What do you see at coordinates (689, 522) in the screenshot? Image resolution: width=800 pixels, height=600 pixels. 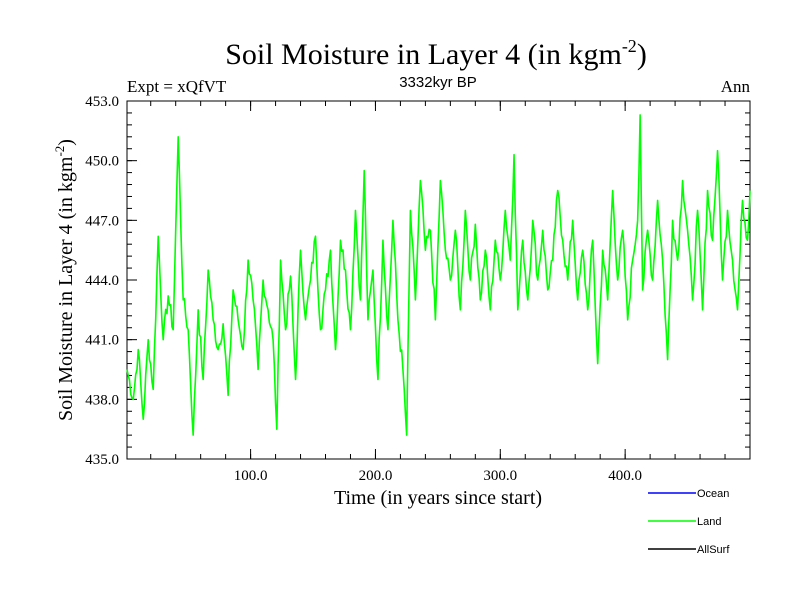 I see `legend: Ocean Land AllSurf` at bounding box center [689, 522].